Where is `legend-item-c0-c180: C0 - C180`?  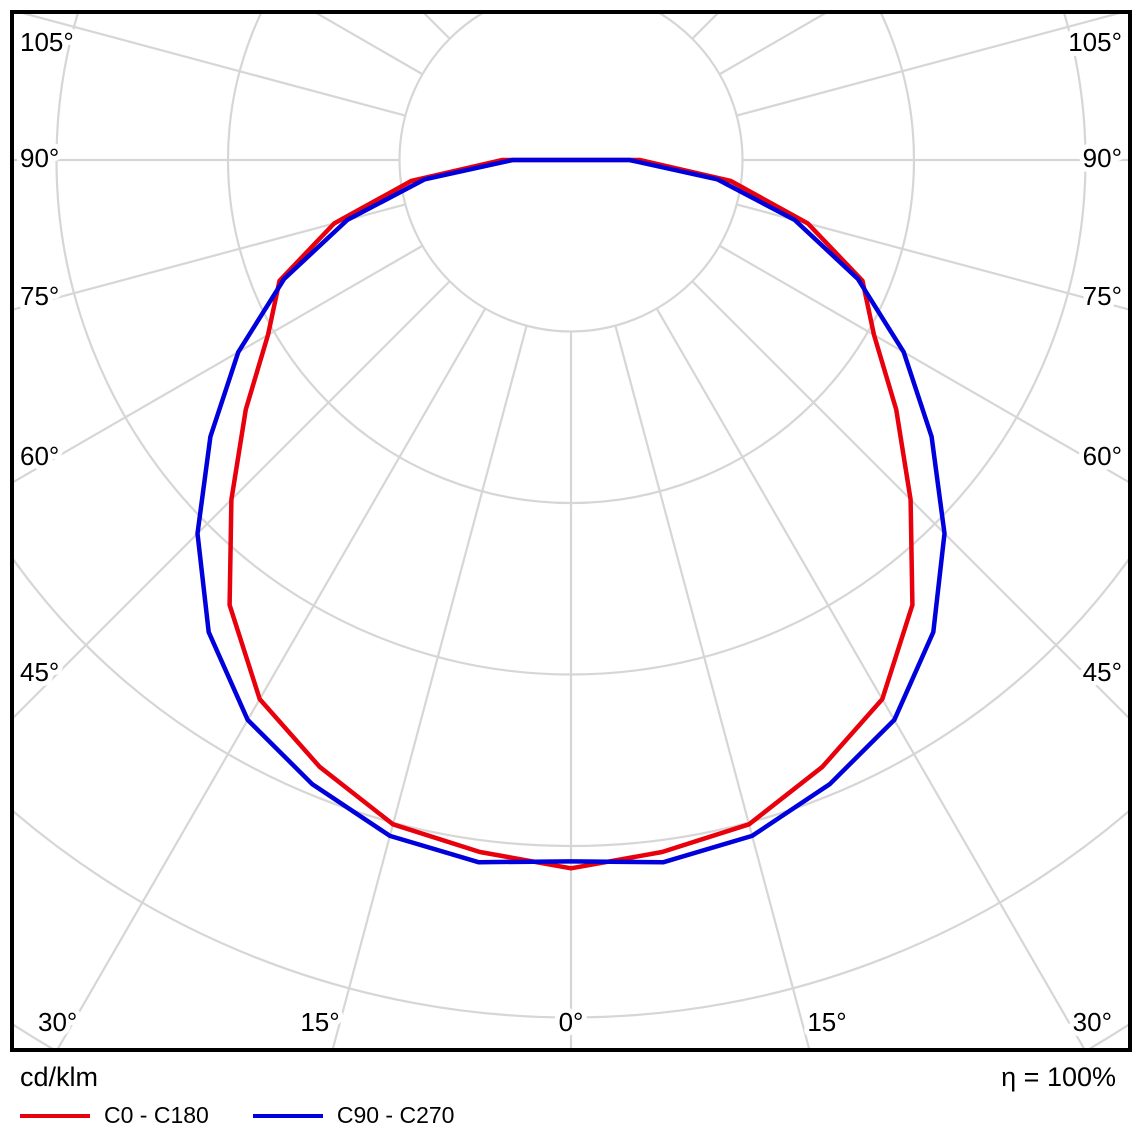 legend-item-c0-c180: C0 - C180 is located at coordinates (114, 1115).